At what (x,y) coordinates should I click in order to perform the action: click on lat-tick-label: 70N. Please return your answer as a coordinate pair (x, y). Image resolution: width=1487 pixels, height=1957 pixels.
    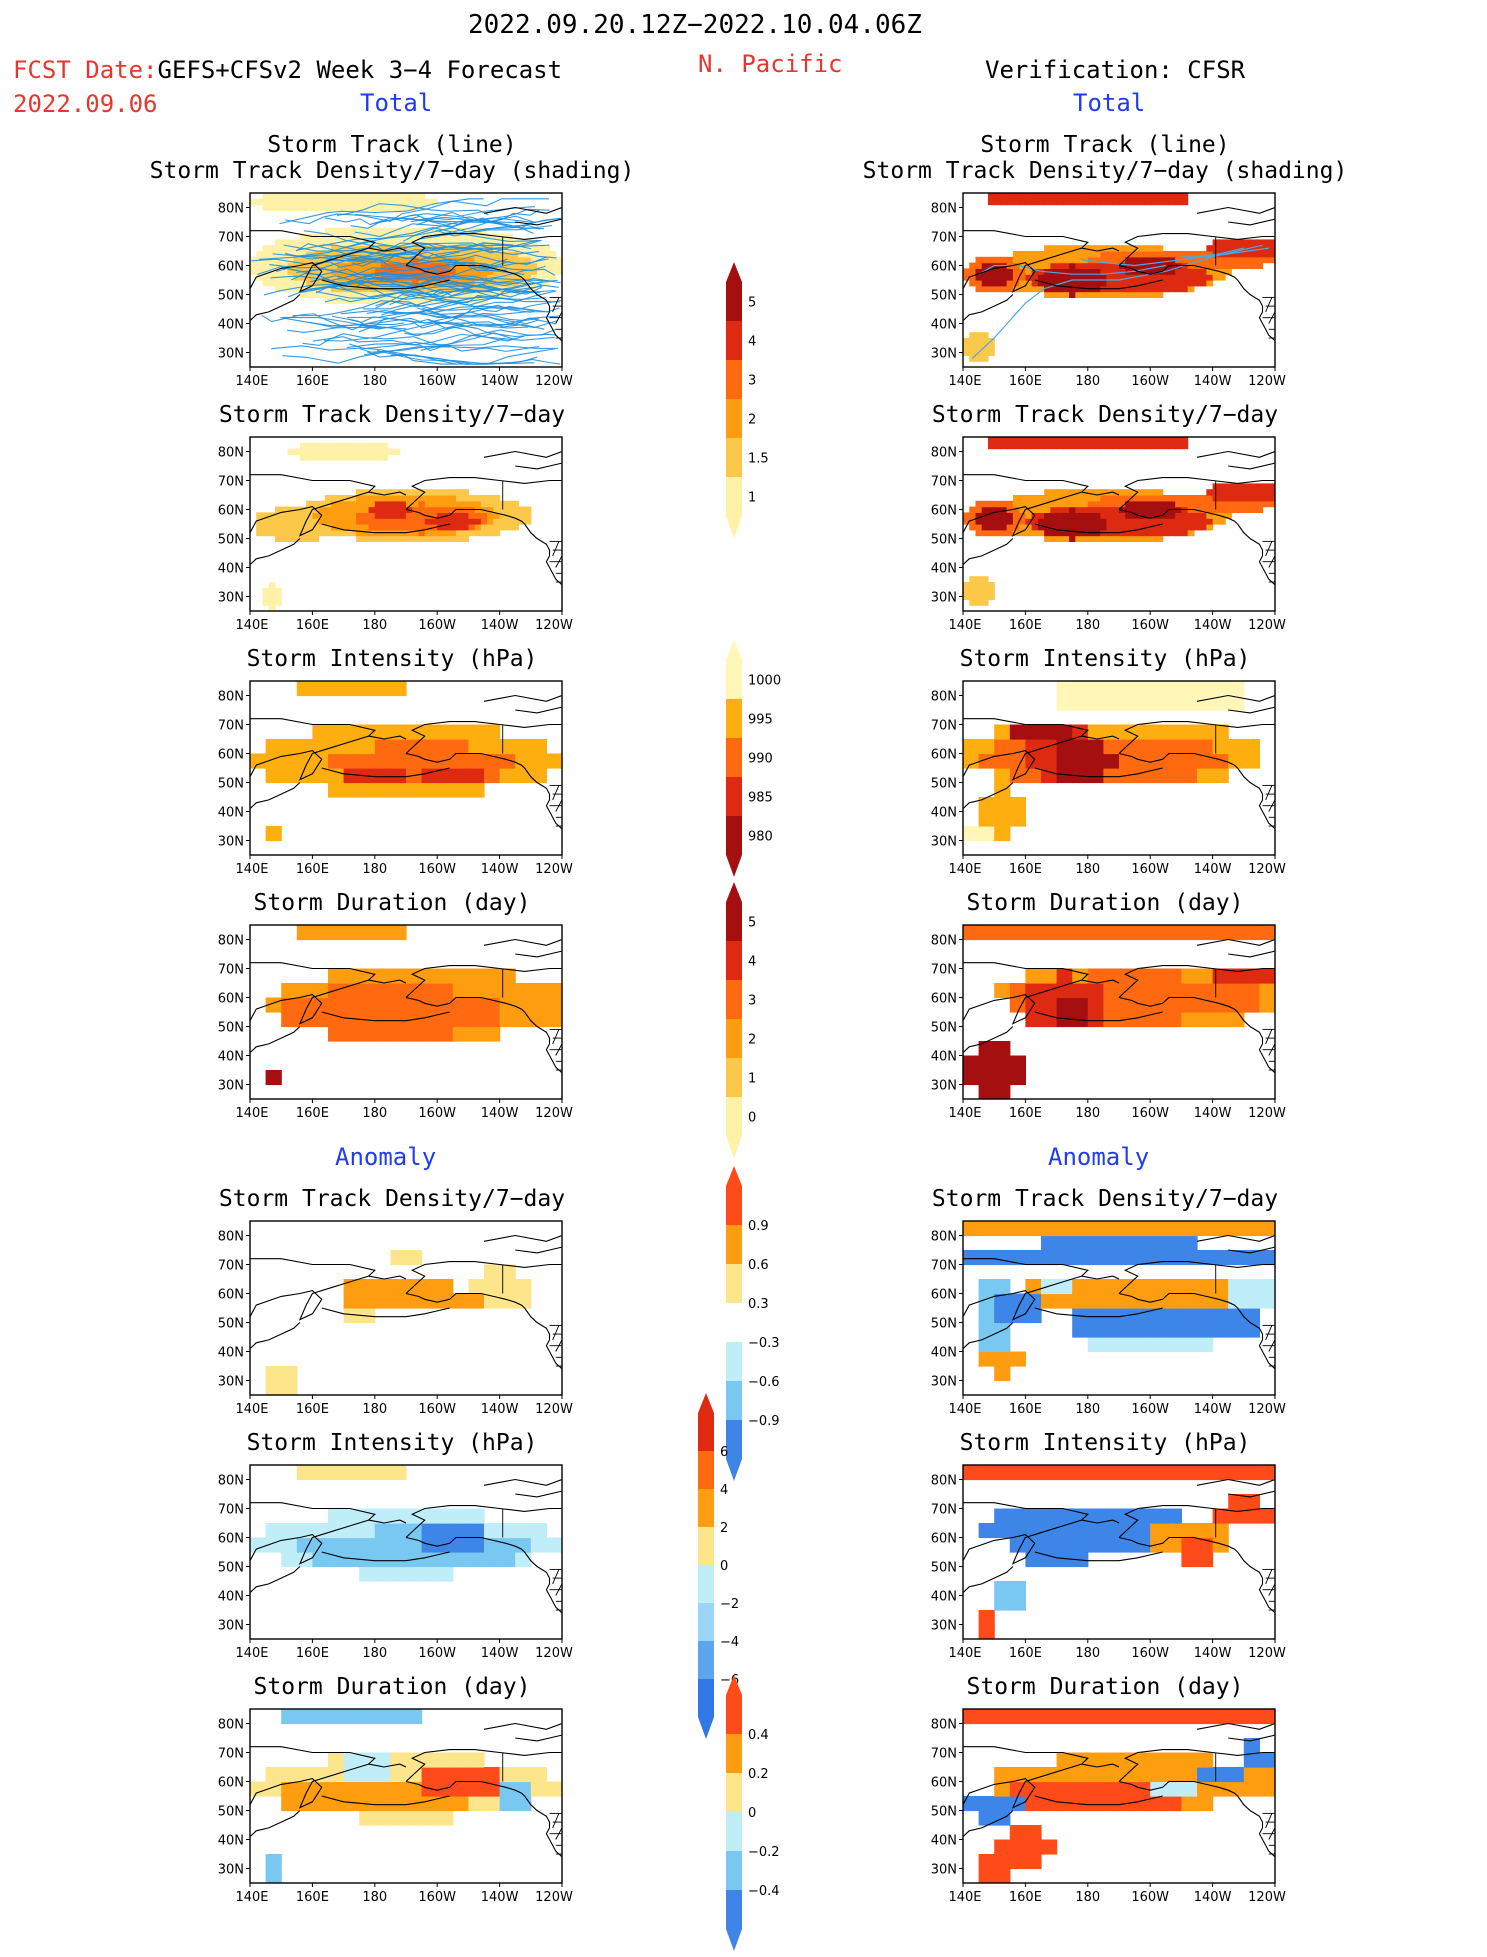
    Looking at the image, I should click on (944, 1266).